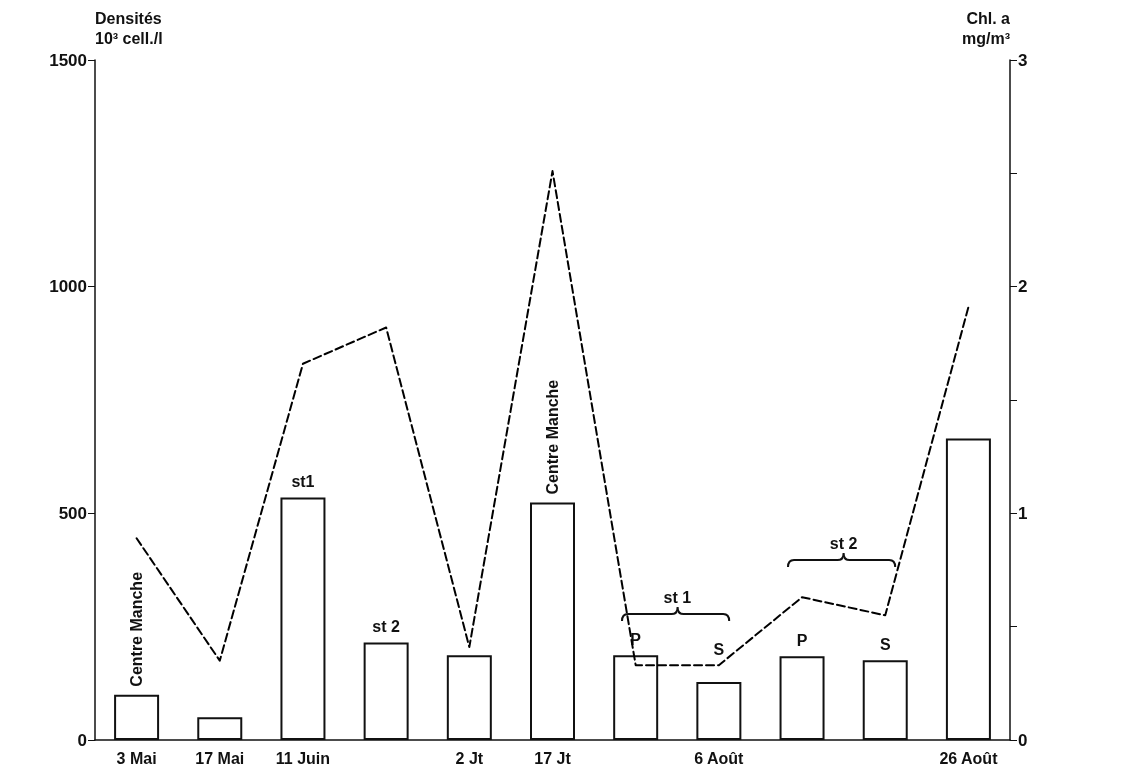  Describe the element at coordinates (72, 513) in the screenshot. I see `y-tick-label: 500` at that location.